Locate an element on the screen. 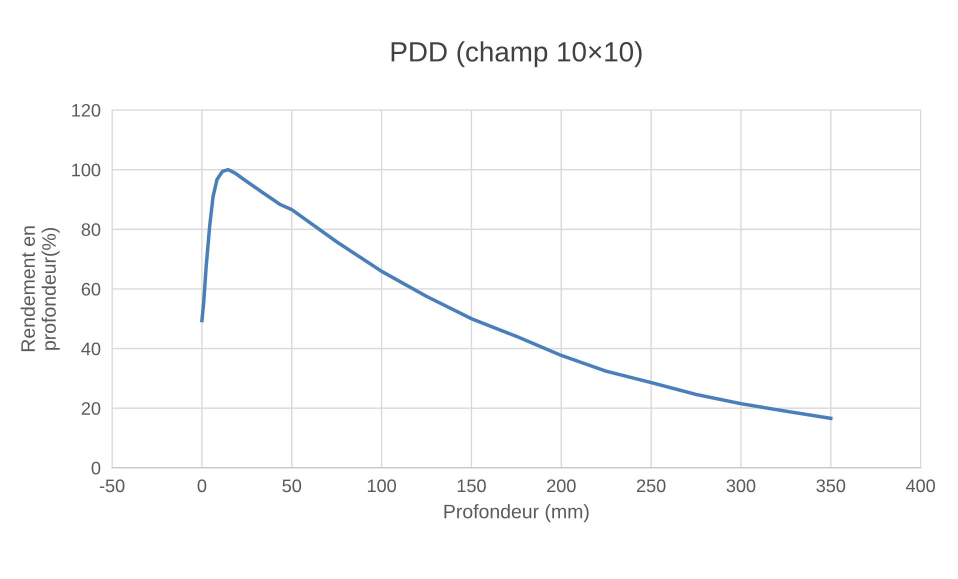  x-tick-label: 400 is located at coordinates (920, 485).